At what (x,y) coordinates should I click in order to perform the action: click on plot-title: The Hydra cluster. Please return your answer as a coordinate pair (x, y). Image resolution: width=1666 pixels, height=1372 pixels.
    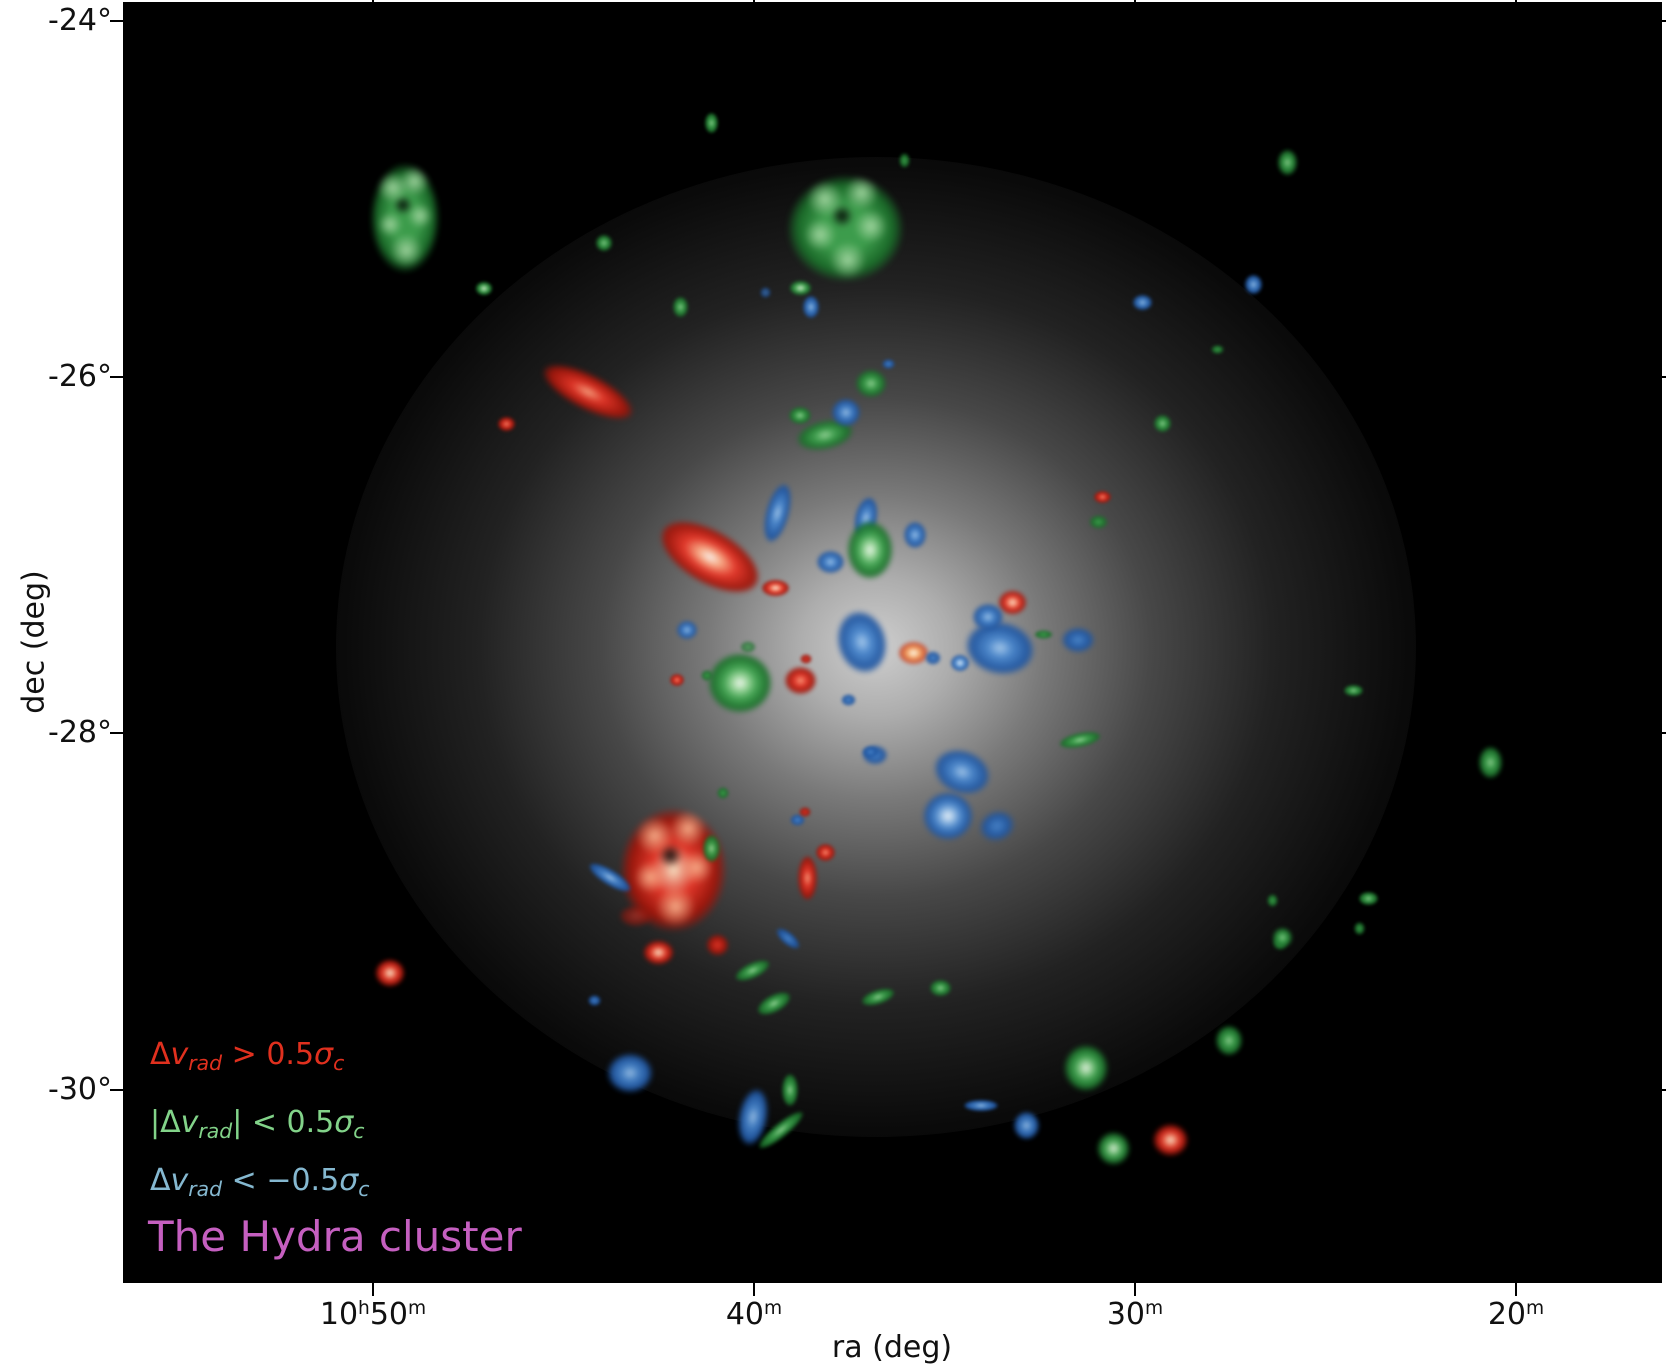
    Looking at the image, I should click on (335, 1236).